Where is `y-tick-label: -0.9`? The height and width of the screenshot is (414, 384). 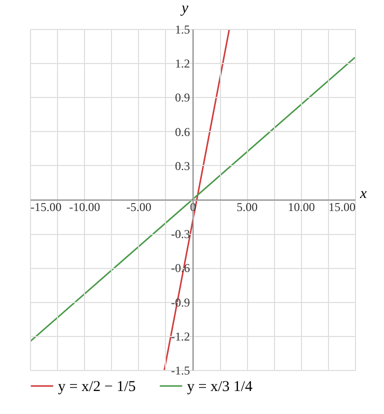 y-tick-label: -0.9 is located at coordinates (180, 302).